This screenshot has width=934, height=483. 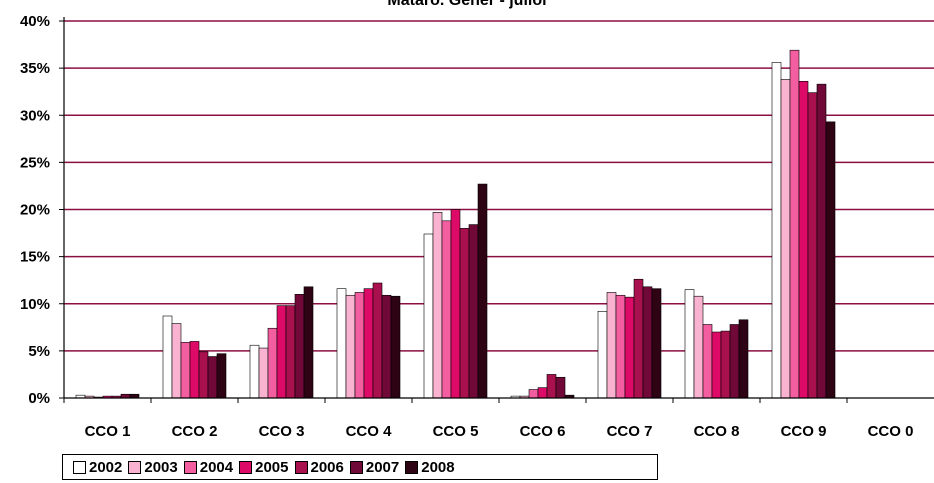 I want to click on chart-legend: 2002 2003 2004 2005 2006 2007 2008, so click(x=360, y=467).